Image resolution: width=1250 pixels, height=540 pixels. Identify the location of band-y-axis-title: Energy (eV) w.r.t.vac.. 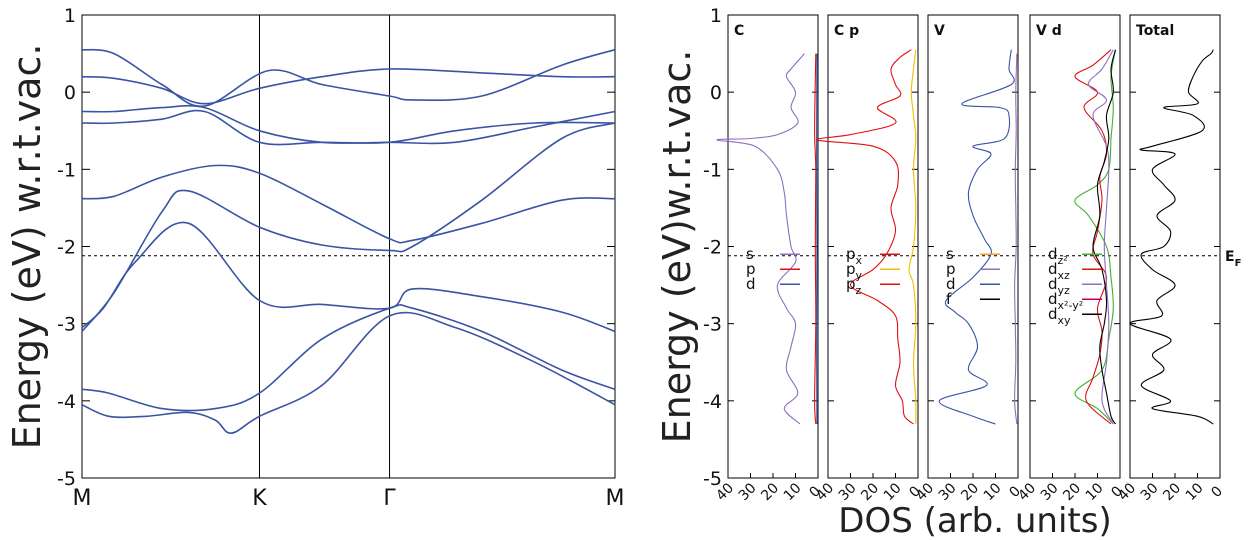
(27, 247).